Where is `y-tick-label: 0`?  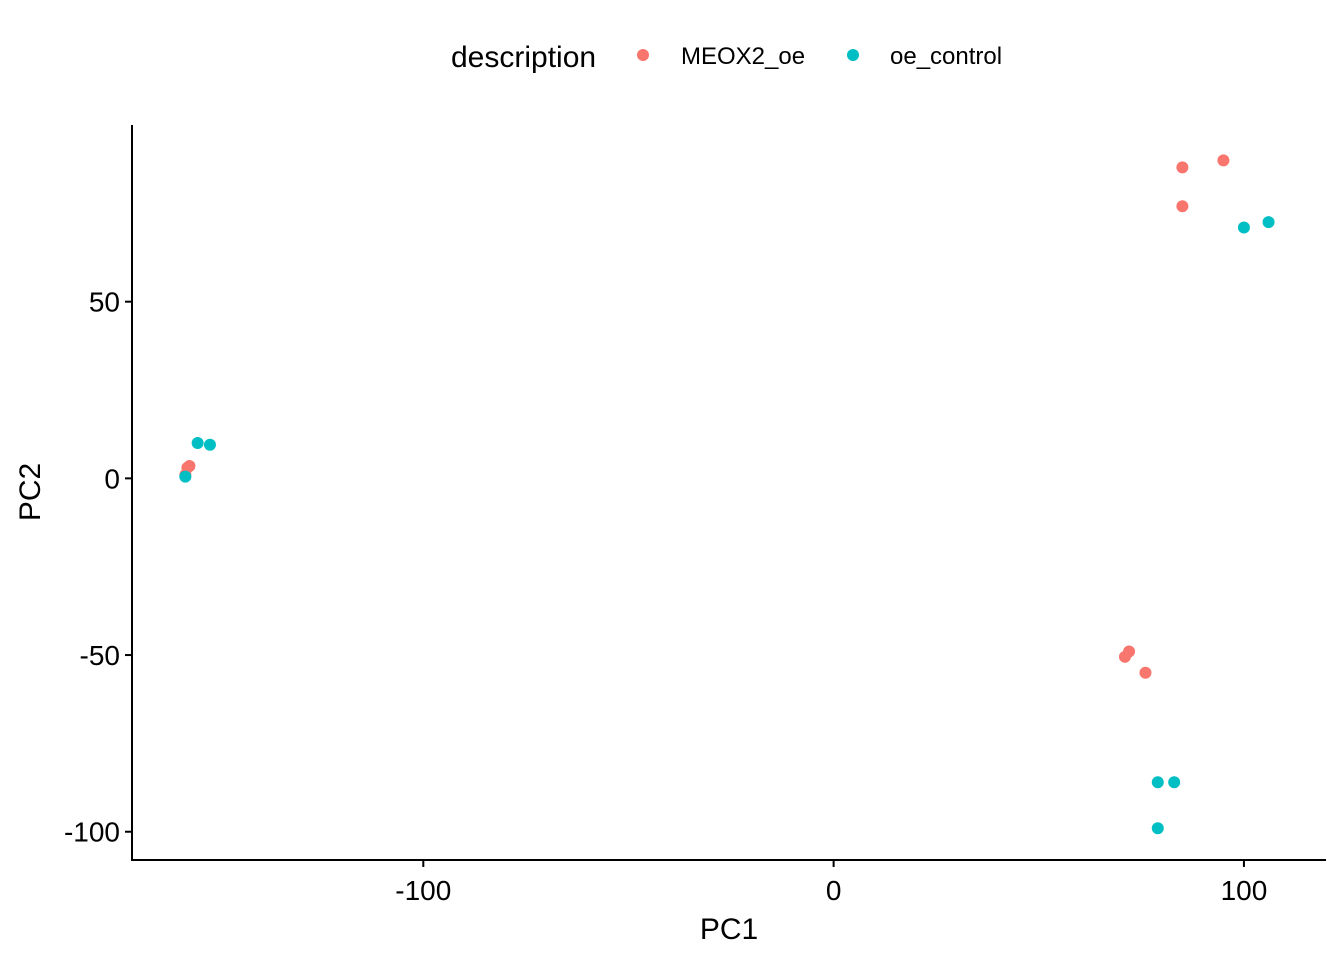
y-tick-label: 0 is located at coordinates (112, 478).